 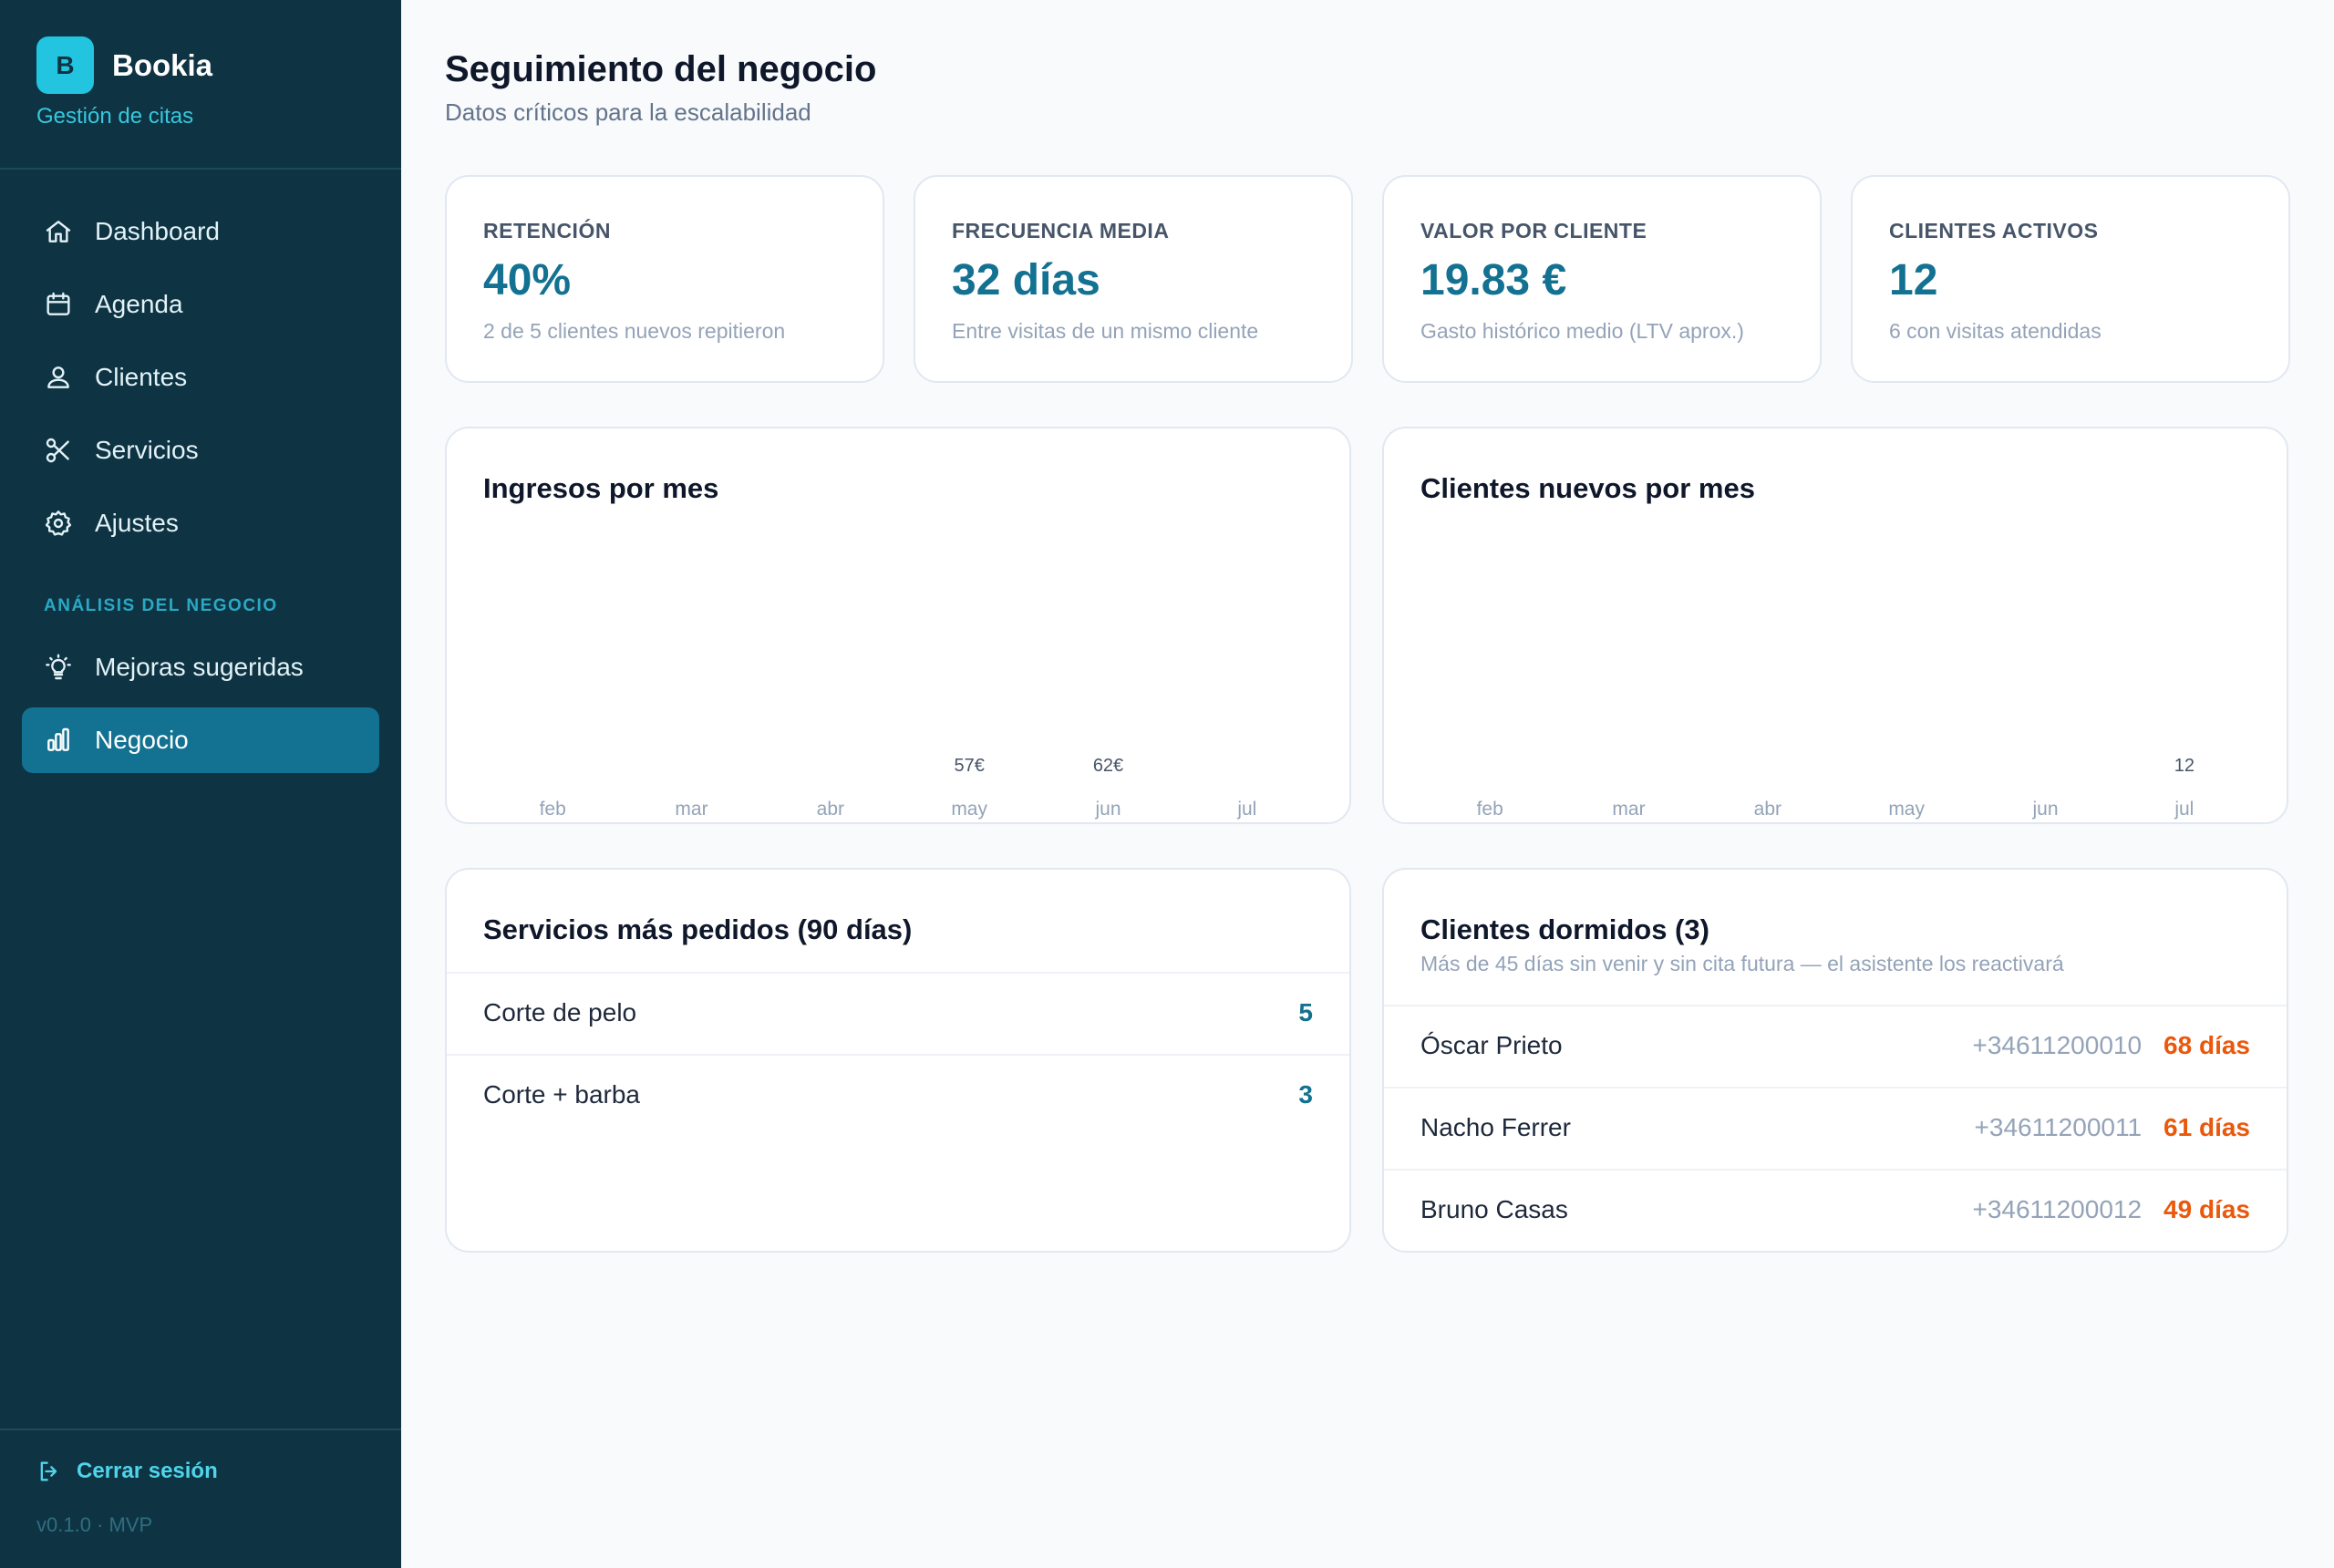 I want to click on scissors-icon, so click(x=57, y=450).